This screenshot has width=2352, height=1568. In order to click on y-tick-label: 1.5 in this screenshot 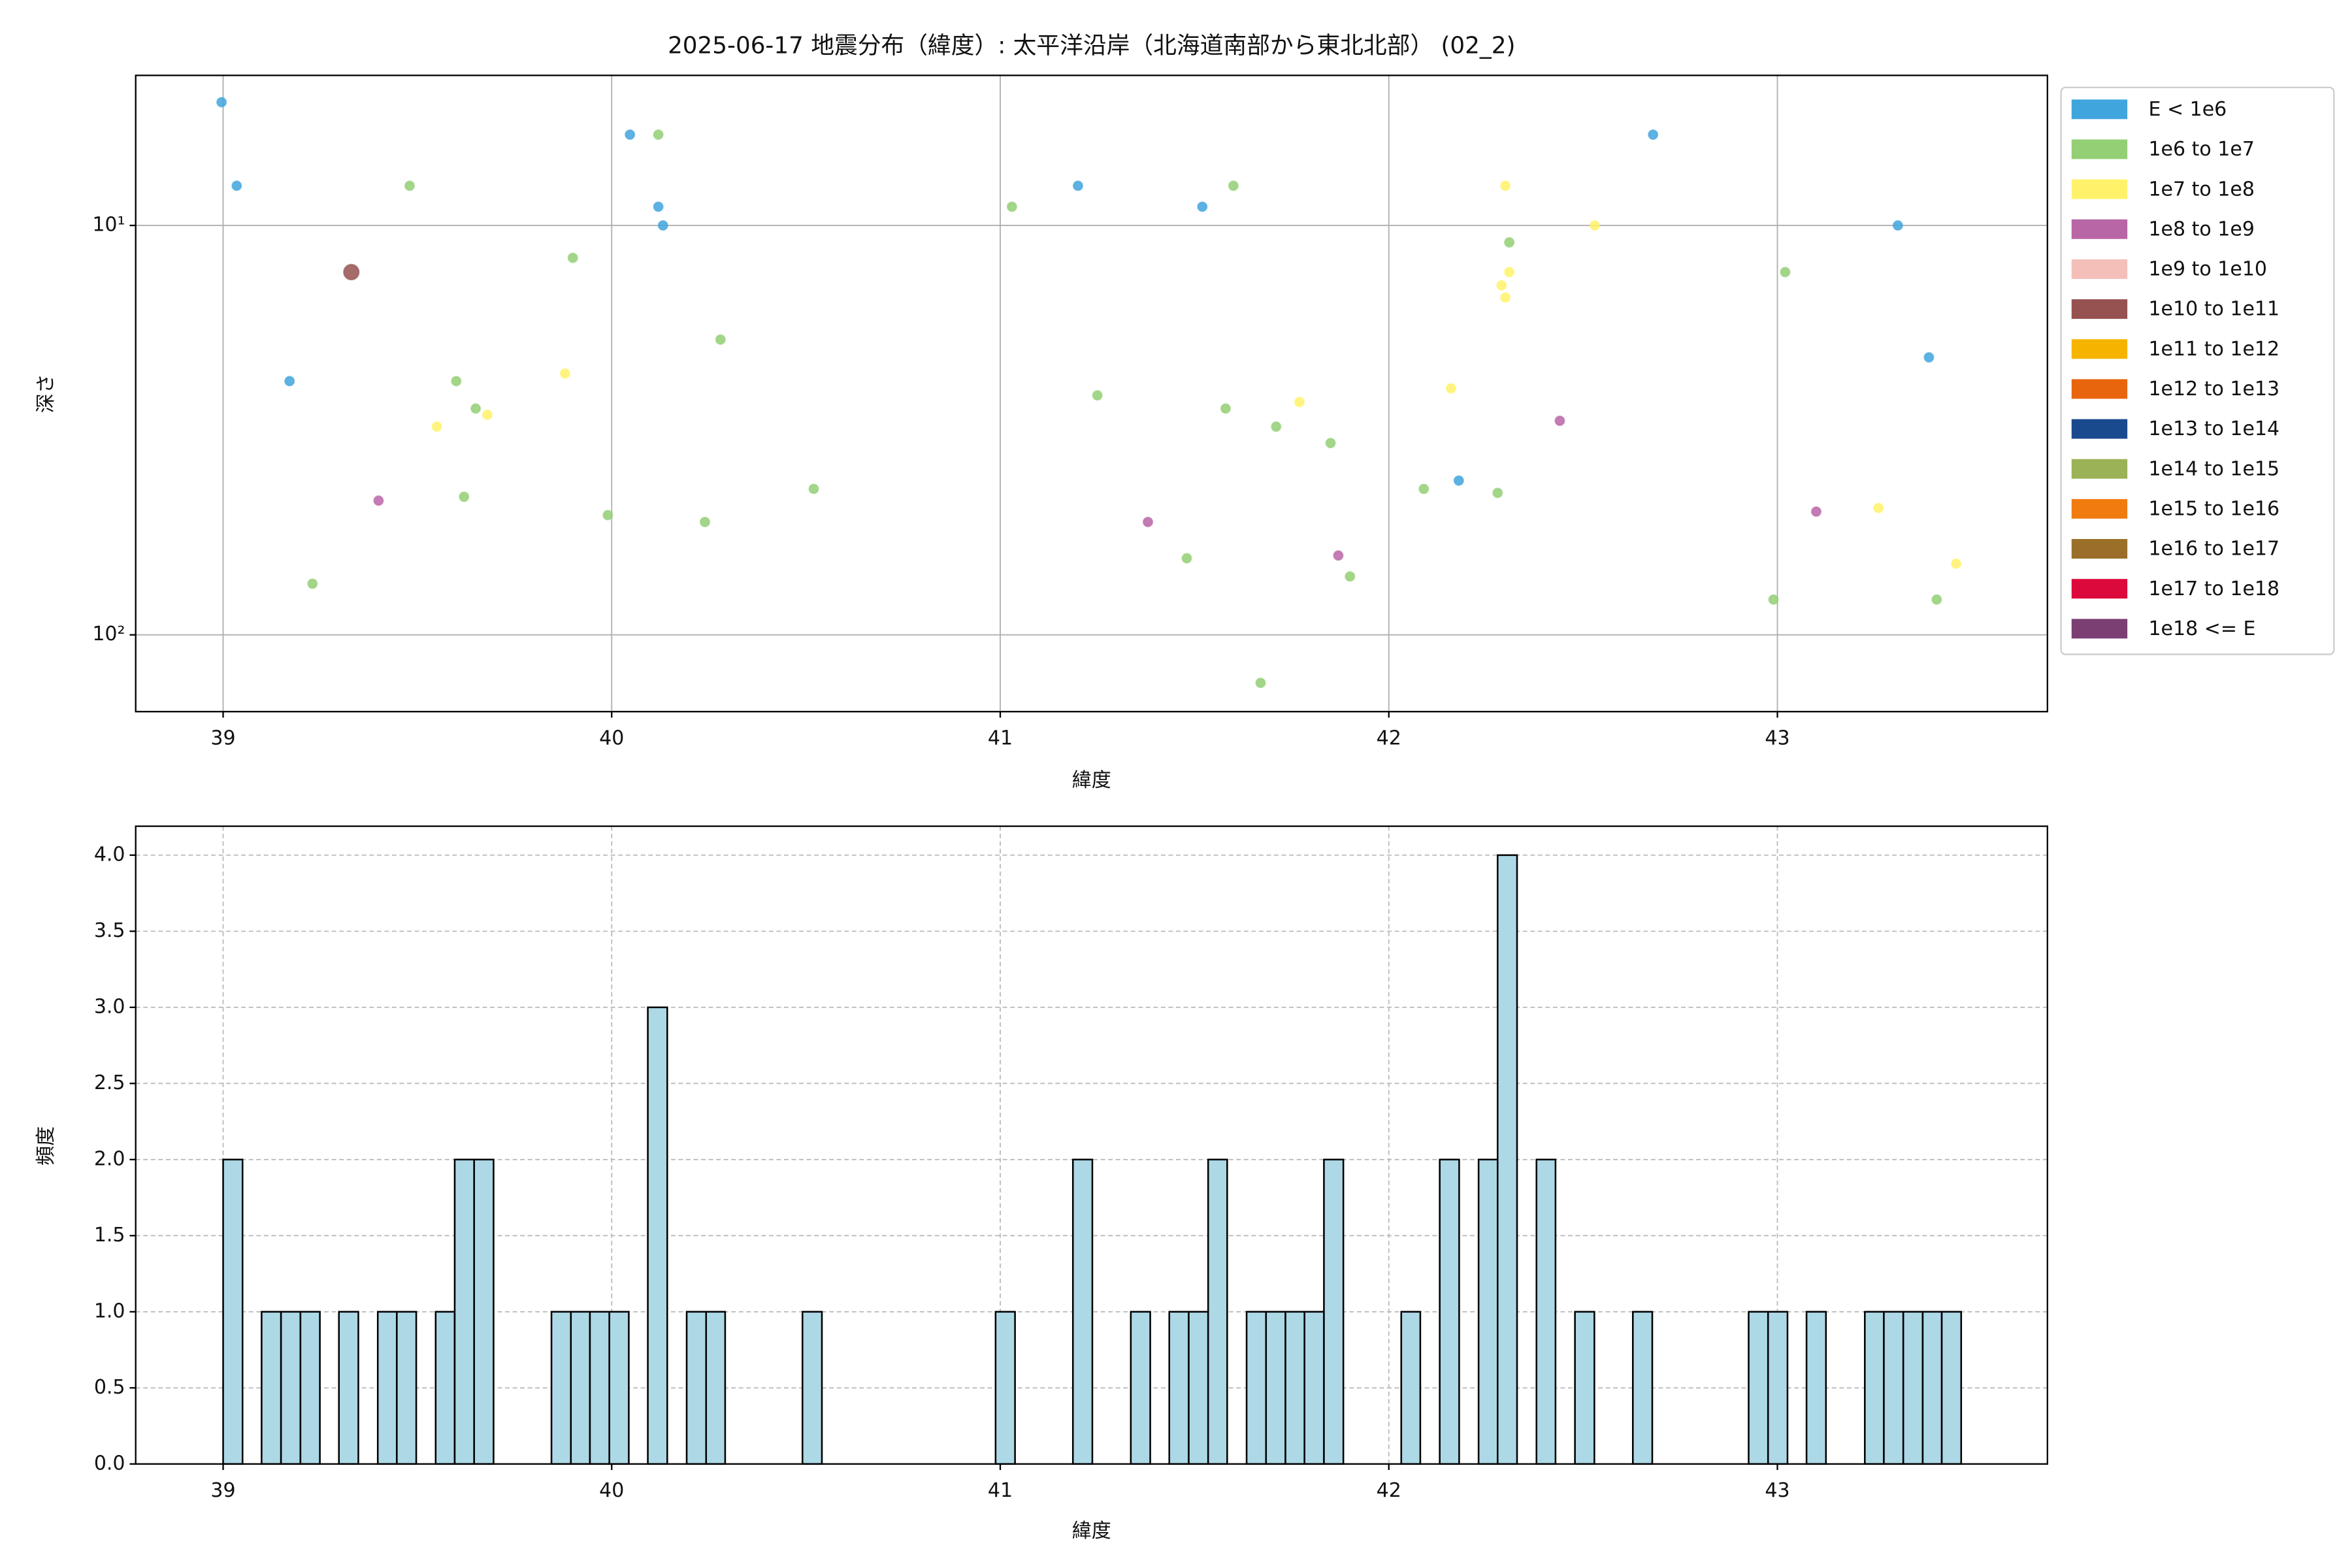, I will do `click(109, 1235)`.